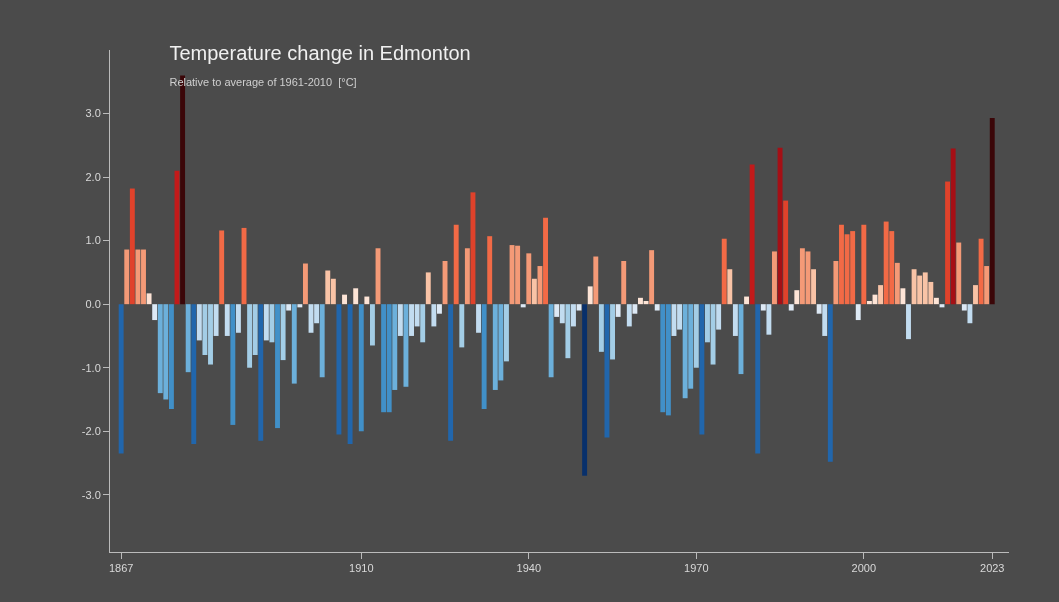  What do you see at coordinates (93, 240) in the screenshot?
I see `y-tick-label: 1.0` at bounding box center [93, 240].